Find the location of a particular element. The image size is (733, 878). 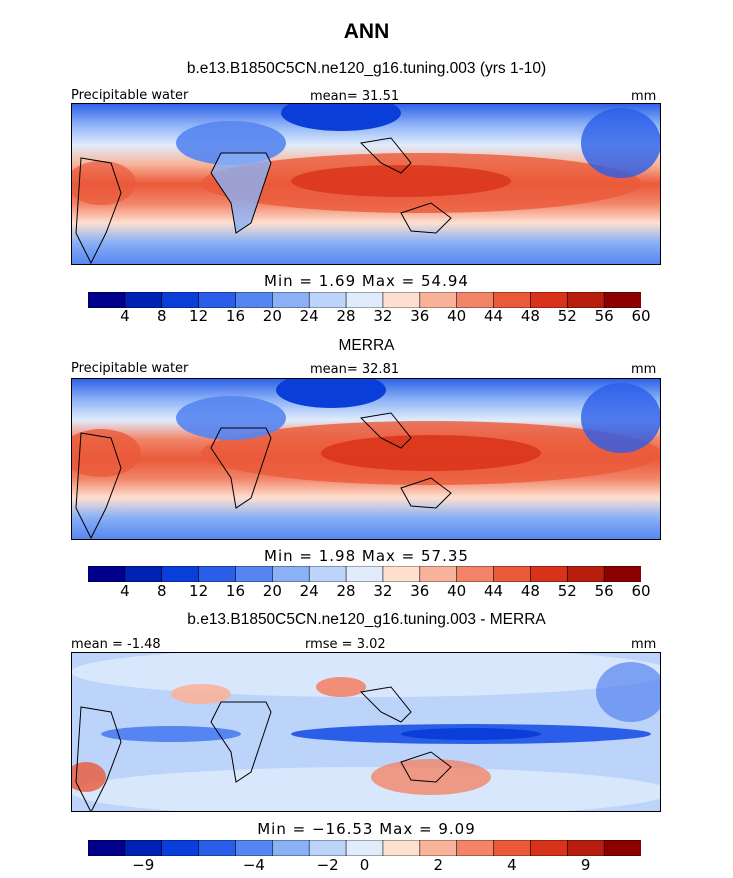

colorbar-tick-label: 9 is located at coordinates (585, 865).